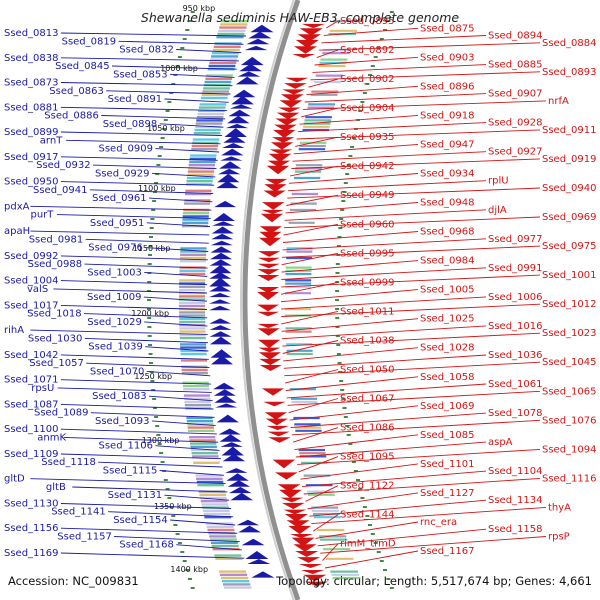 The width and height of the screenshot is (600, 600). Describe the element at coordinates (84, 537) in the screenshot. I see `gene-label-left: Ssed_1157` at that location.